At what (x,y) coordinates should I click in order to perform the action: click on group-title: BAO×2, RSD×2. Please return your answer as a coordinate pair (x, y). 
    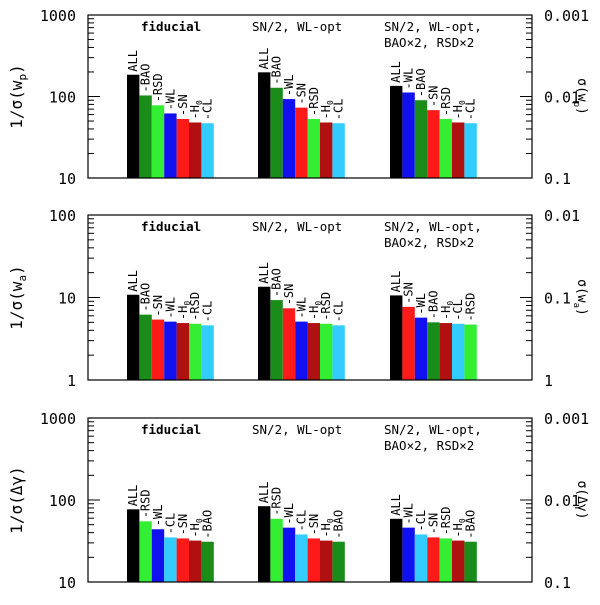
    Looking at the image, I should click on (429, 445).